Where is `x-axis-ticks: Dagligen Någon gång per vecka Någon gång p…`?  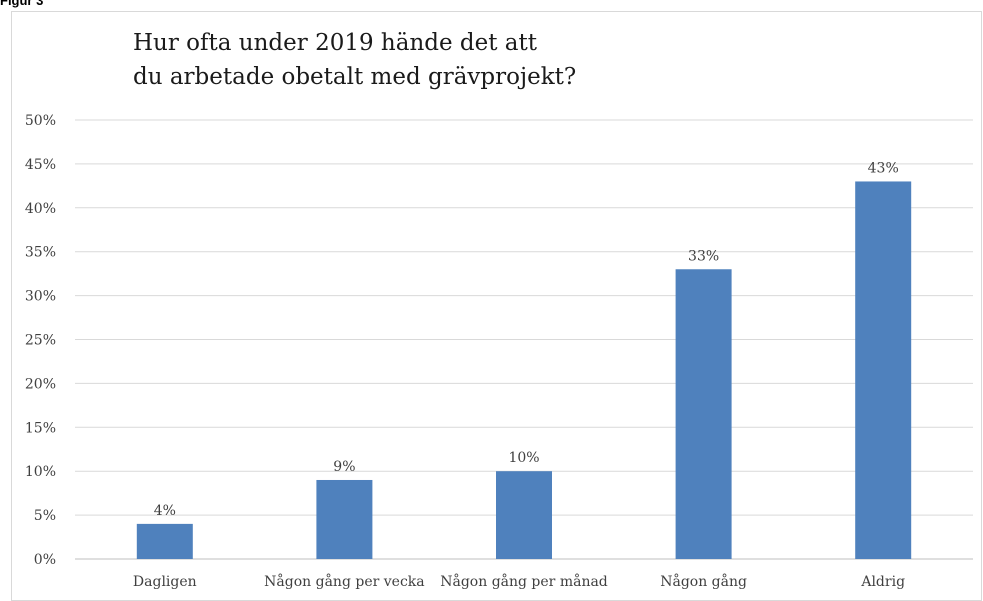
x-axis-ticks: Dagligen Någon gång per vecka Någon gång p… is located at coordinates (519, 581).